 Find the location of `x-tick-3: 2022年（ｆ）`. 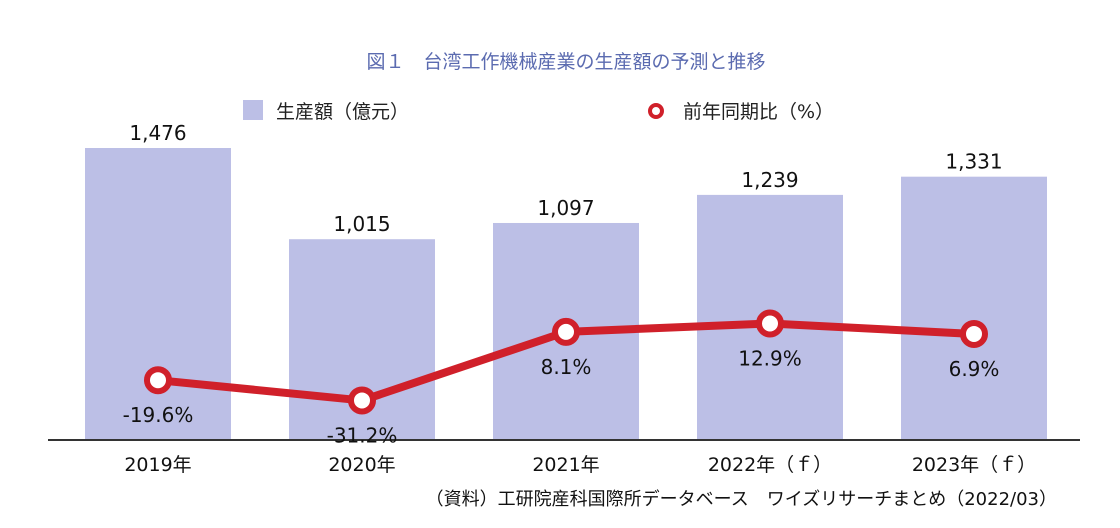

x-tick-3: 2022年（ｆ） is located at coordinates (770, 465).